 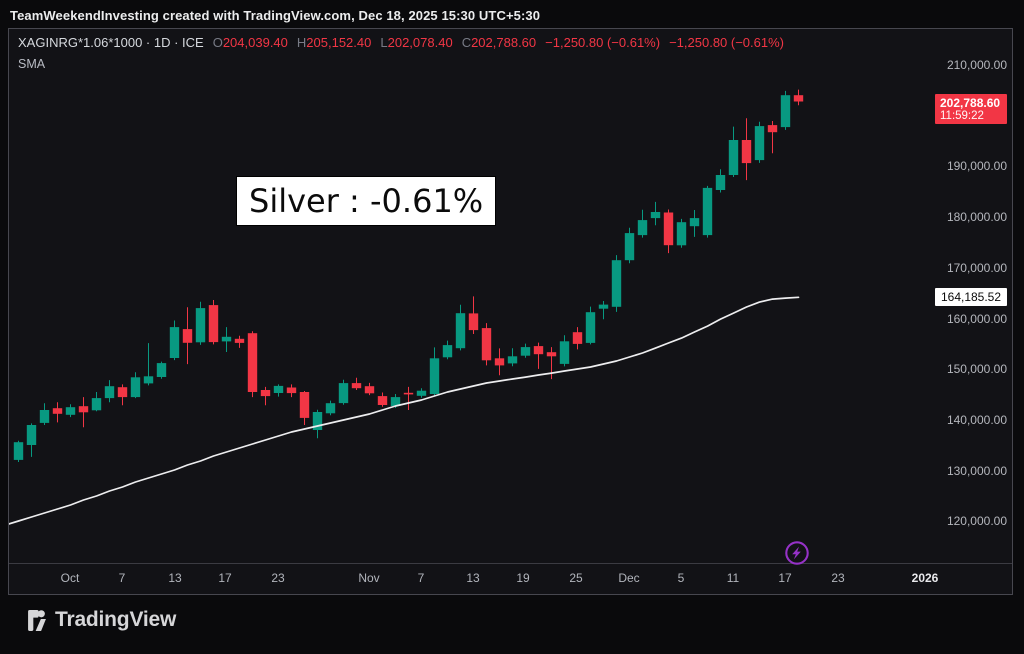 I want to click on time-tick-label: Oct, so click(x=70, y=578).